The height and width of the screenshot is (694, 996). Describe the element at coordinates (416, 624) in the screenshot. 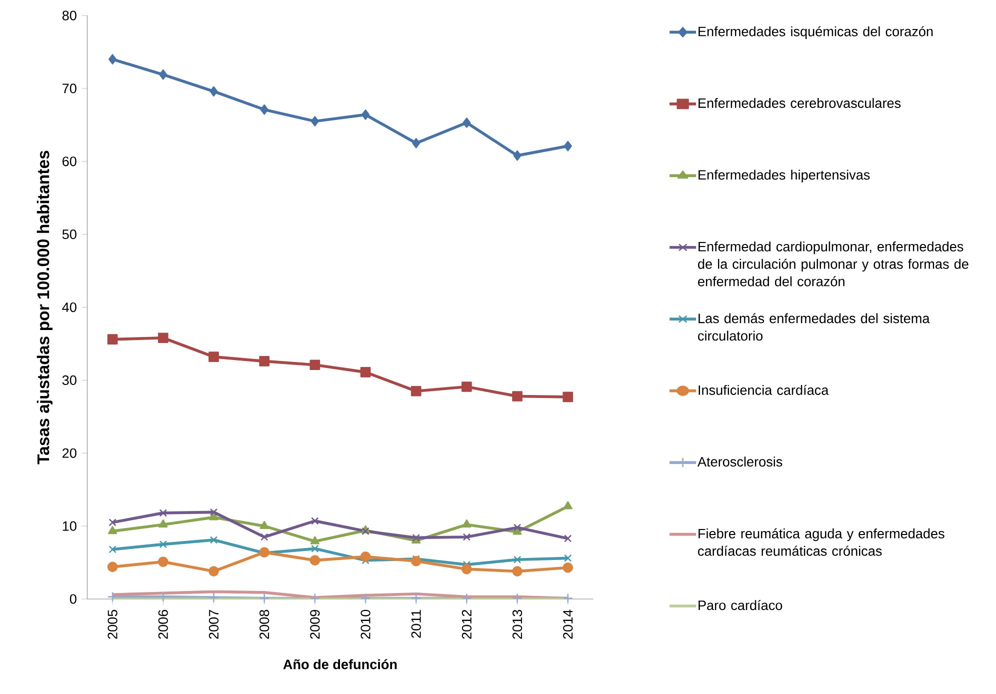

I see `x-tick-label: 2011` at that location.